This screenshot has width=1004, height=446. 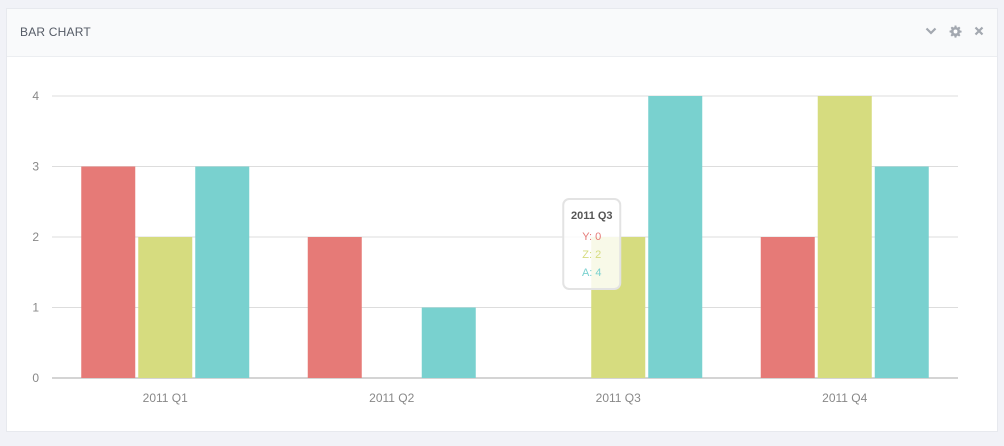 I want to click on x-tick-label: 2011 Q4, so click(x=844, y=398).